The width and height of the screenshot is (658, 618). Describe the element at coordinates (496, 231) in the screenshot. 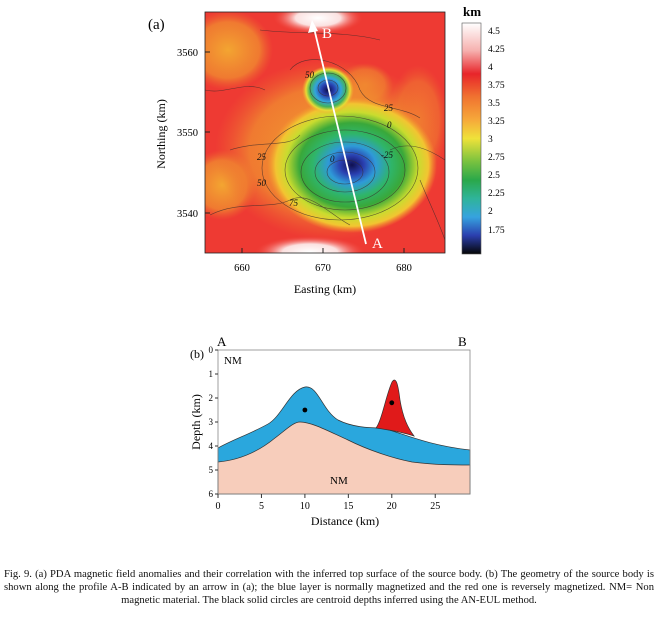

I see `colorbar-tick: 1.75` at that location.